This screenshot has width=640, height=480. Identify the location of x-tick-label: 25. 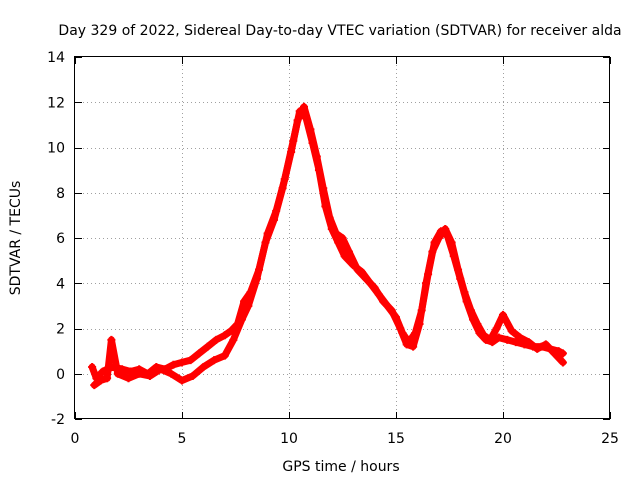
(610, 439).